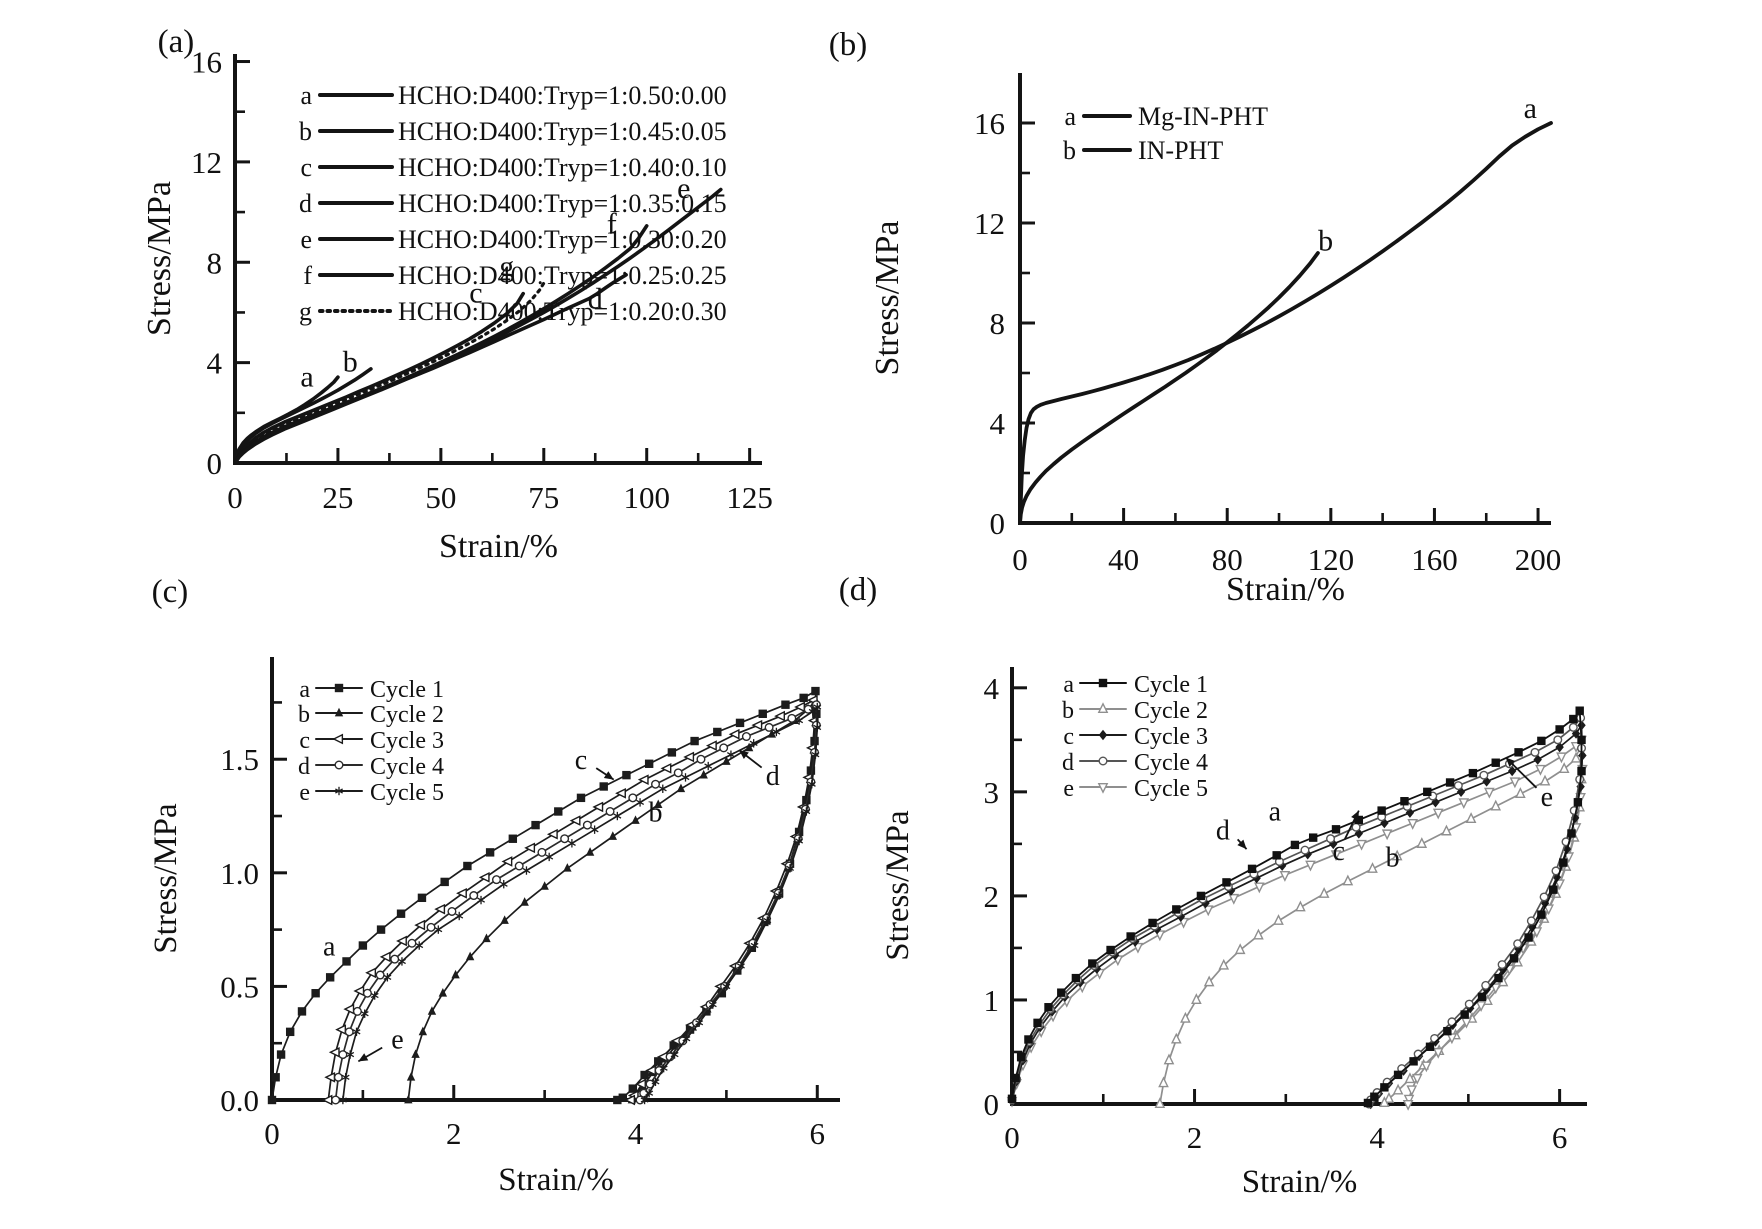 The image size is (1762, 1229). What do you see at coordinates (159, 258) in the screenshot?
I see `y-axis-title: Stress/MPa` at bounding box center [159, 258].